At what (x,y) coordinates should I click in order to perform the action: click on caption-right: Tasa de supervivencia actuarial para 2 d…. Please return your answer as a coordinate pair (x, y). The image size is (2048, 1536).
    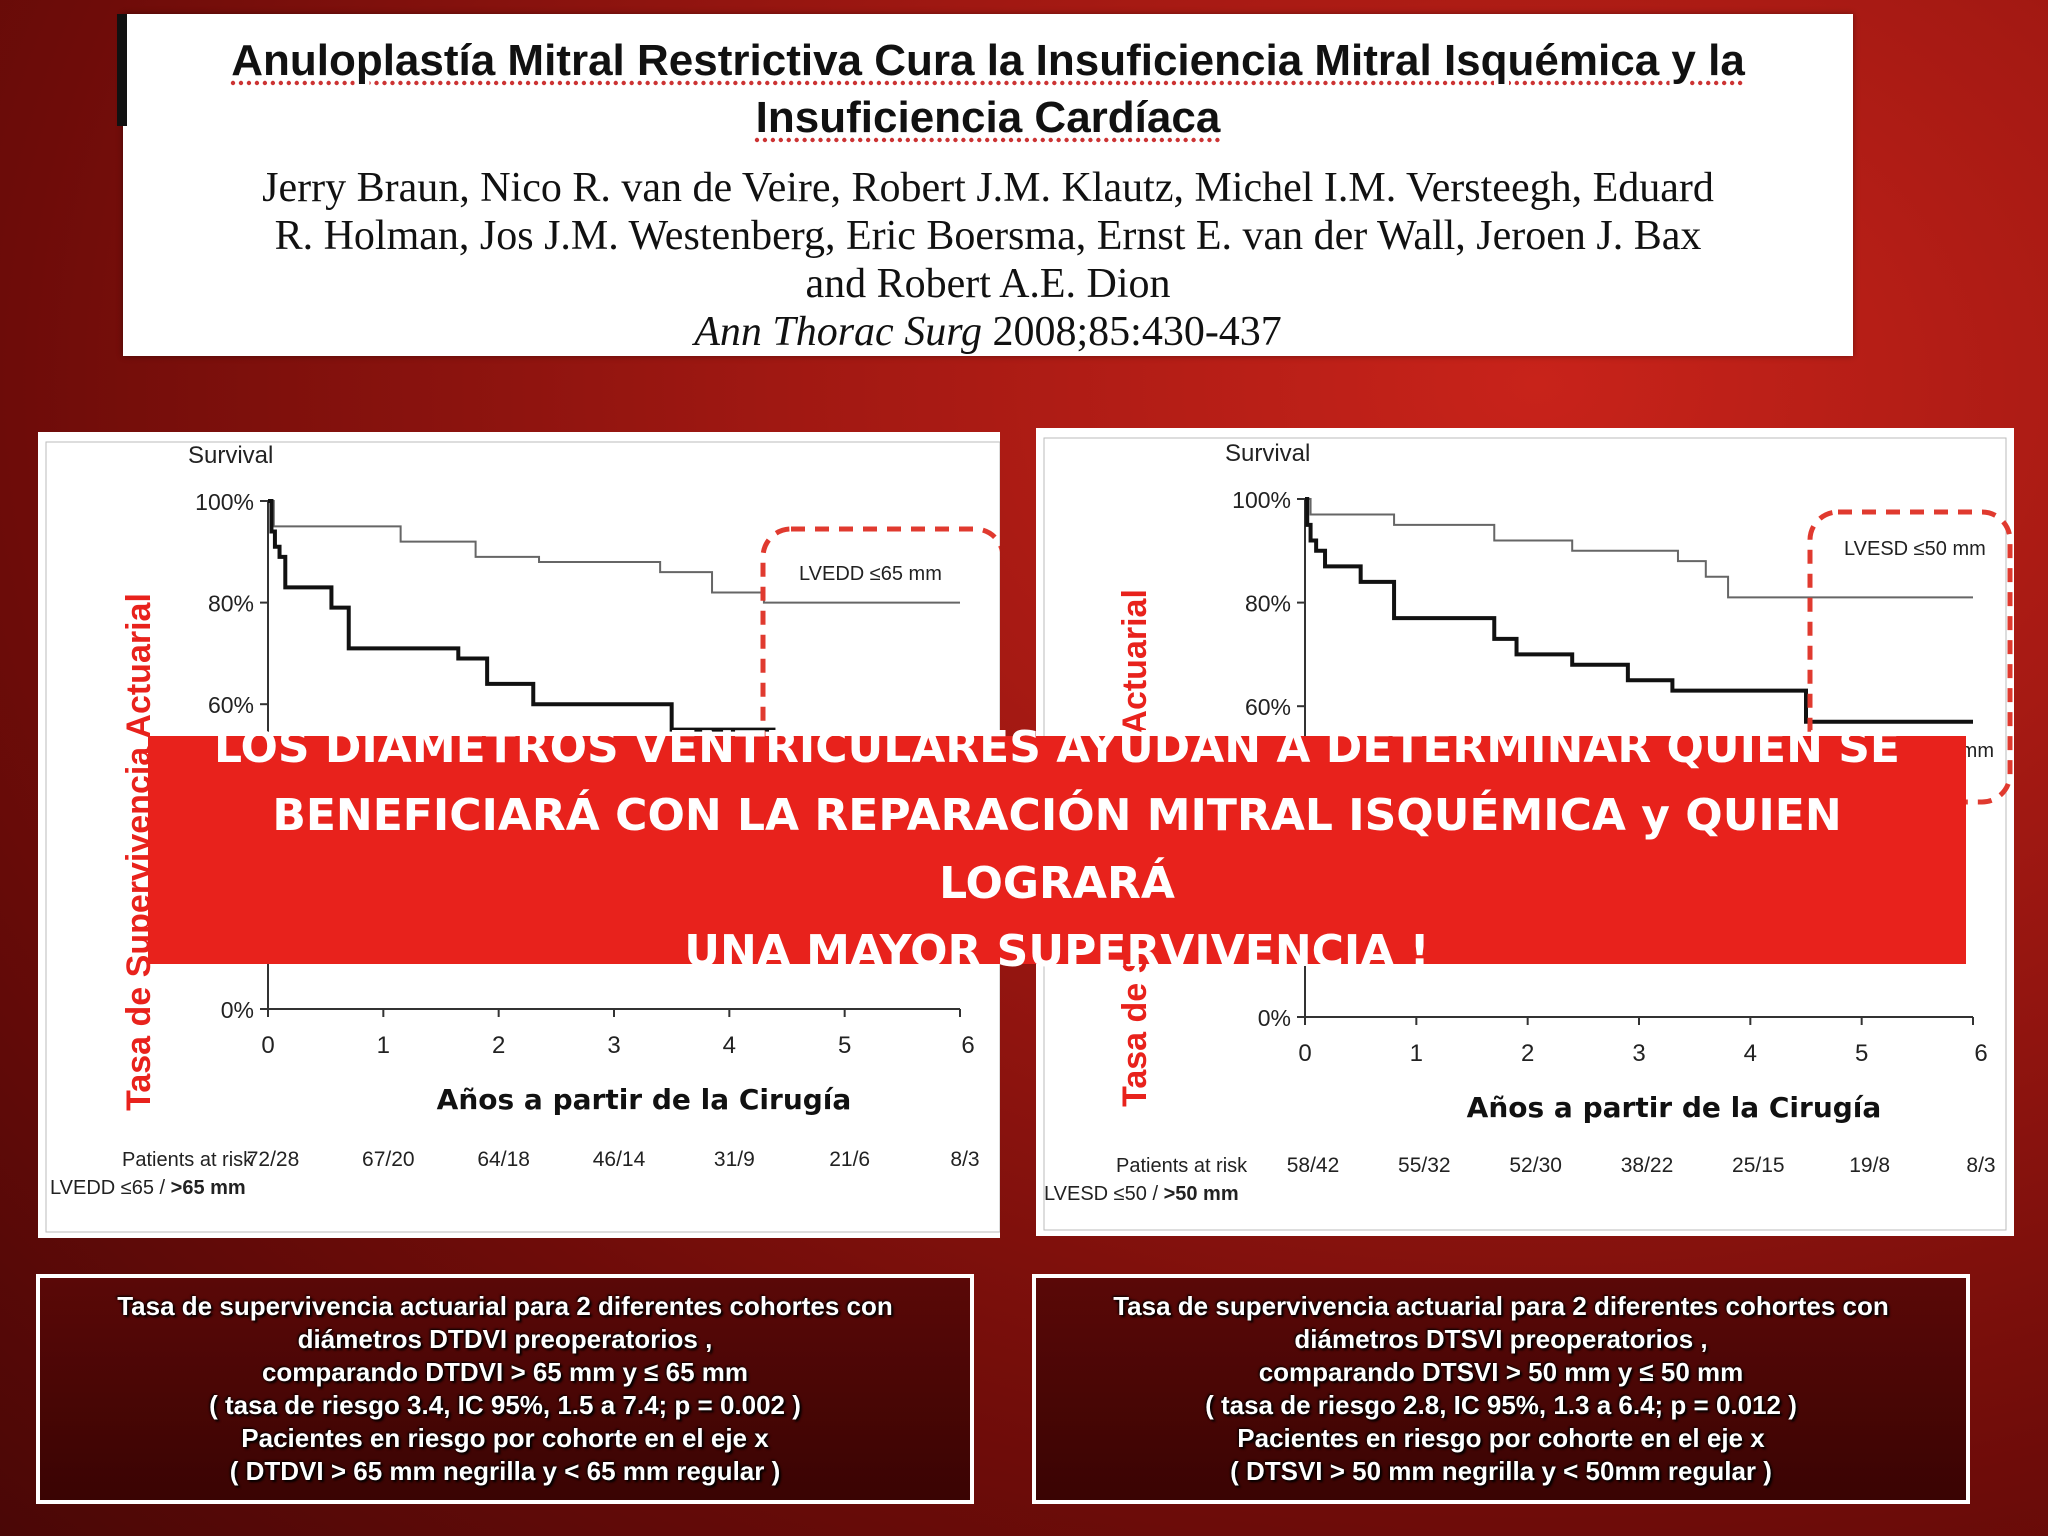
    Looking at the image, I should click on (1501, 1389).